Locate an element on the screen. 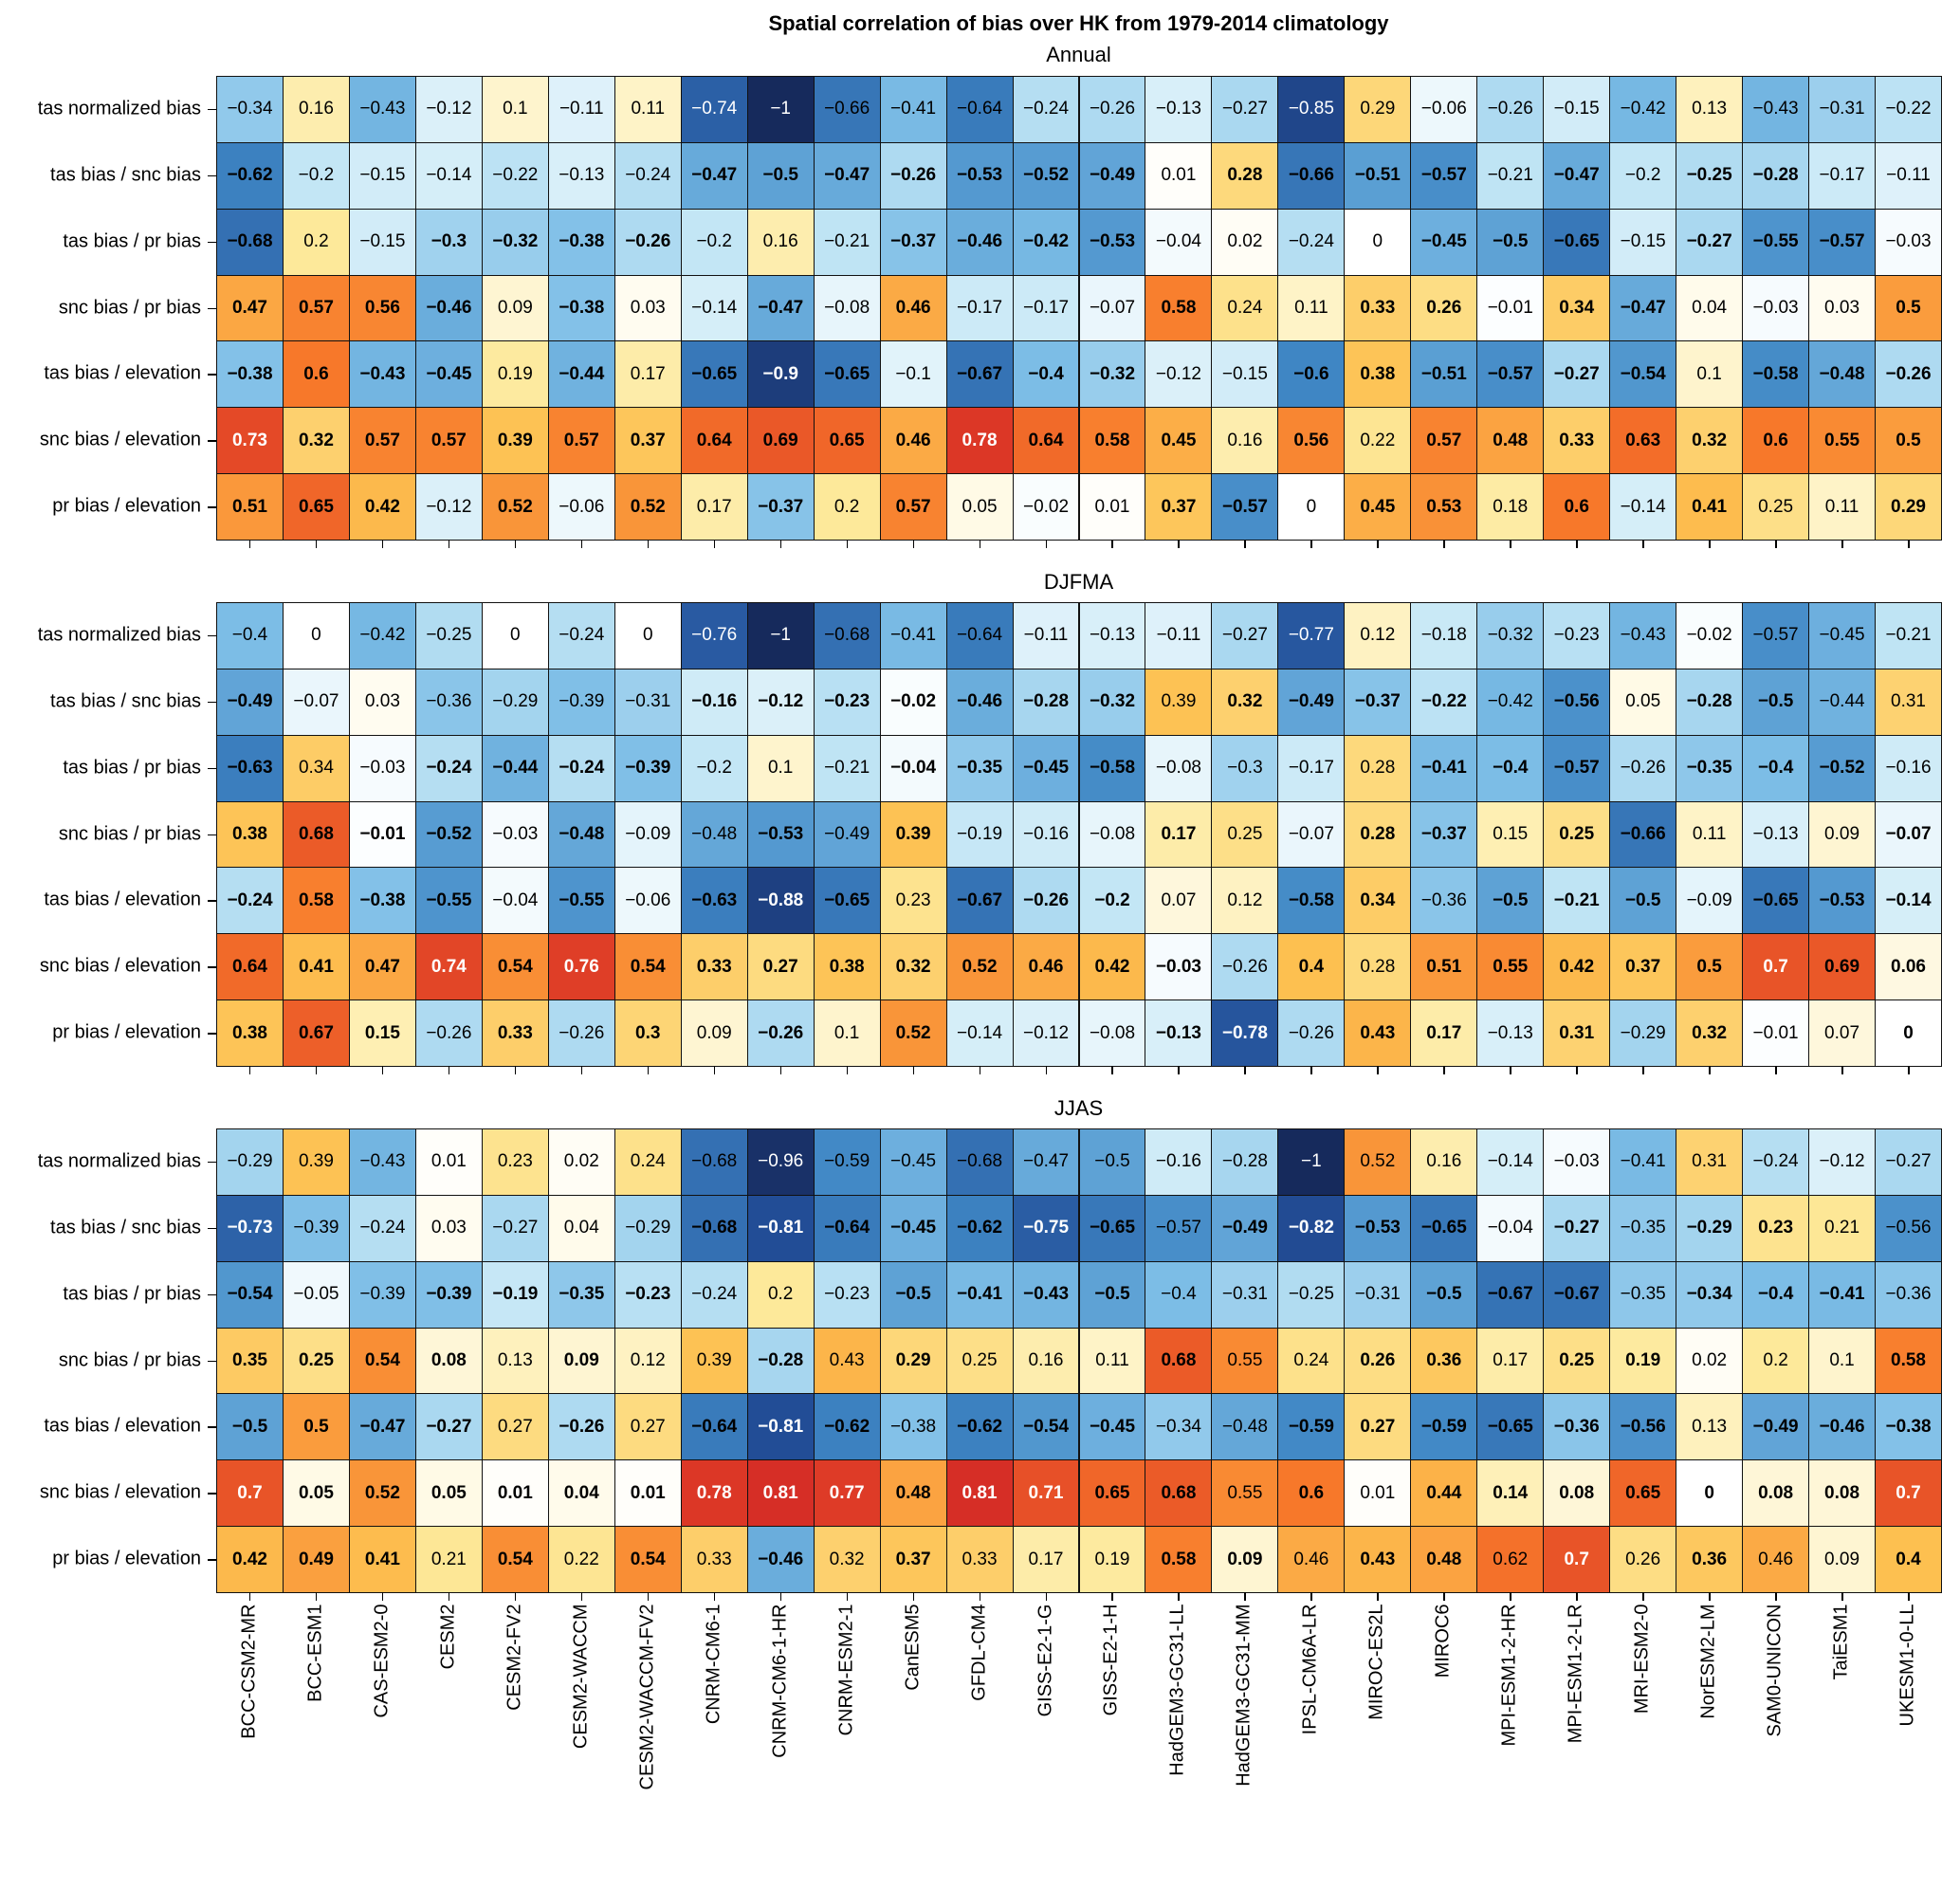 The image size is (1960, 1889). heatmap-cell: 0.19 is located at coordinates (1643, 1361).